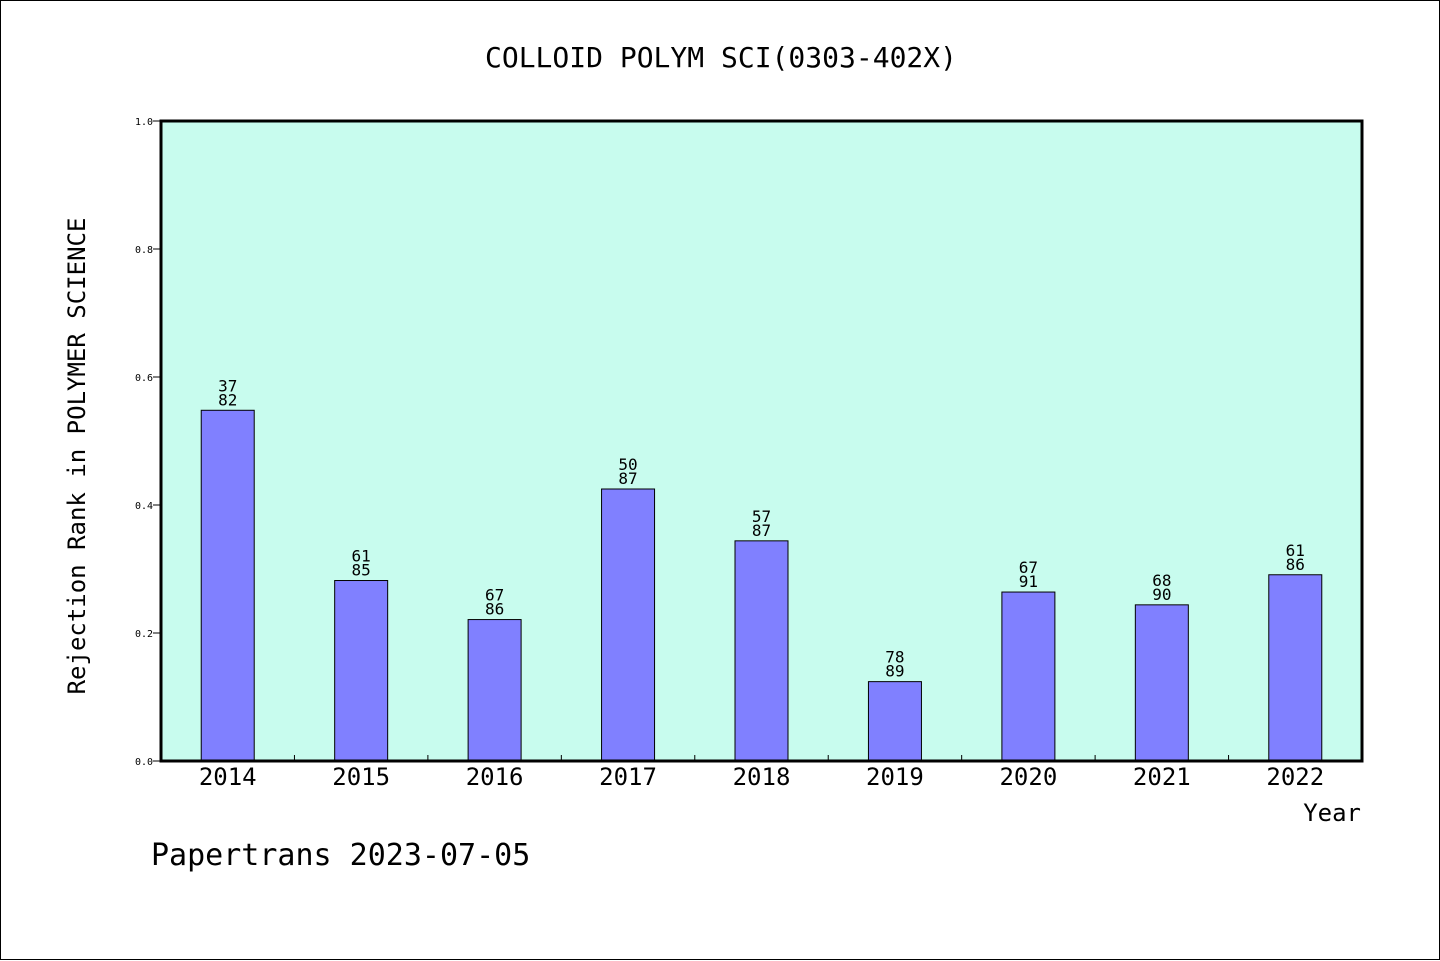 This screenshot has width=1440, height=961. What do you see at coordinates (1161, 594) in the screenshot?
I see `bar-label-bottom-2021: 90` at bounding box center [1161, 594].